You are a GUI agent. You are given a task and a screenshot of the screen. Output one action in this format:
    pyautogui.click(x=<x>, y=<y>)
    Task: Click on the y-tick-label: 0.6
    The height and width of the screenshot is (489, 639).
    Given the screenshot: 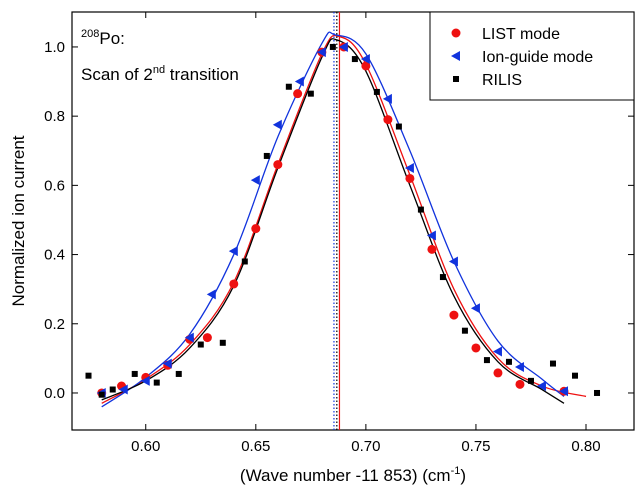 What is the action you would take?
    pyautogui.click(x=54, y=185)
    